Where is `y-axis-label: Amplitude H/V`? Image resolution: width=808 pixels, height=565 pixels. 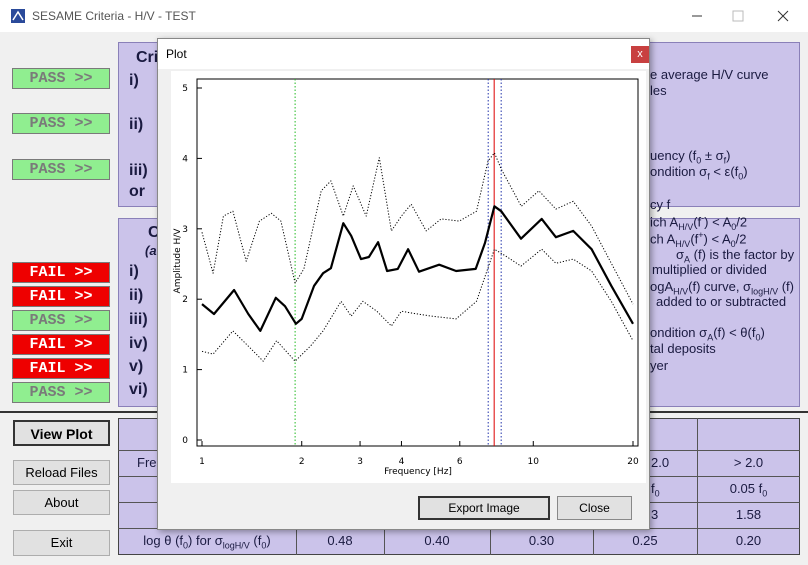 y-axis-label: Amplitude H/V is located at coordinates (178, 261).